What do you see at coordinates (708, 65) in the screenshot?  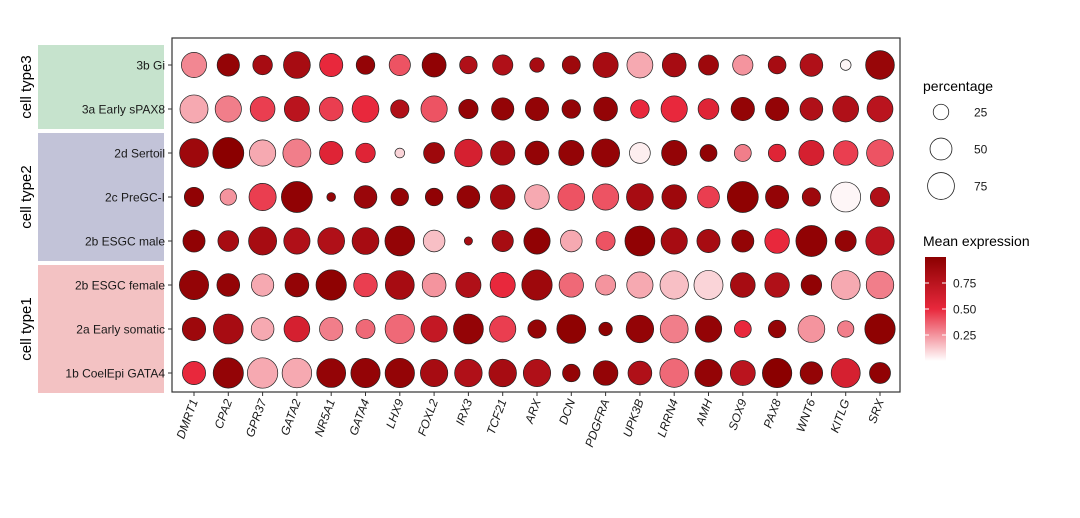 I see `dot-3b-gi-amh` at bounding box center [708, 65].